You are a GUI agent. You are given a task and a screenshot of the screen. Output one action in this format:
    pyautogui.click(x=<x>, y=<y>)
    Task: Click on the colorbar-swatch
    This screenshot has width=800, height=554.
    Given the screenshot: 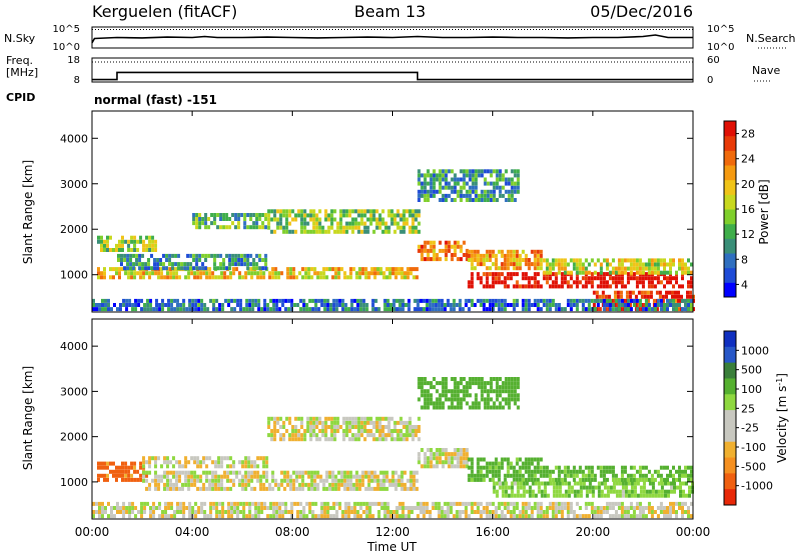 What is the action you would take?
    pyautogui.click(x=730, y=217)
    